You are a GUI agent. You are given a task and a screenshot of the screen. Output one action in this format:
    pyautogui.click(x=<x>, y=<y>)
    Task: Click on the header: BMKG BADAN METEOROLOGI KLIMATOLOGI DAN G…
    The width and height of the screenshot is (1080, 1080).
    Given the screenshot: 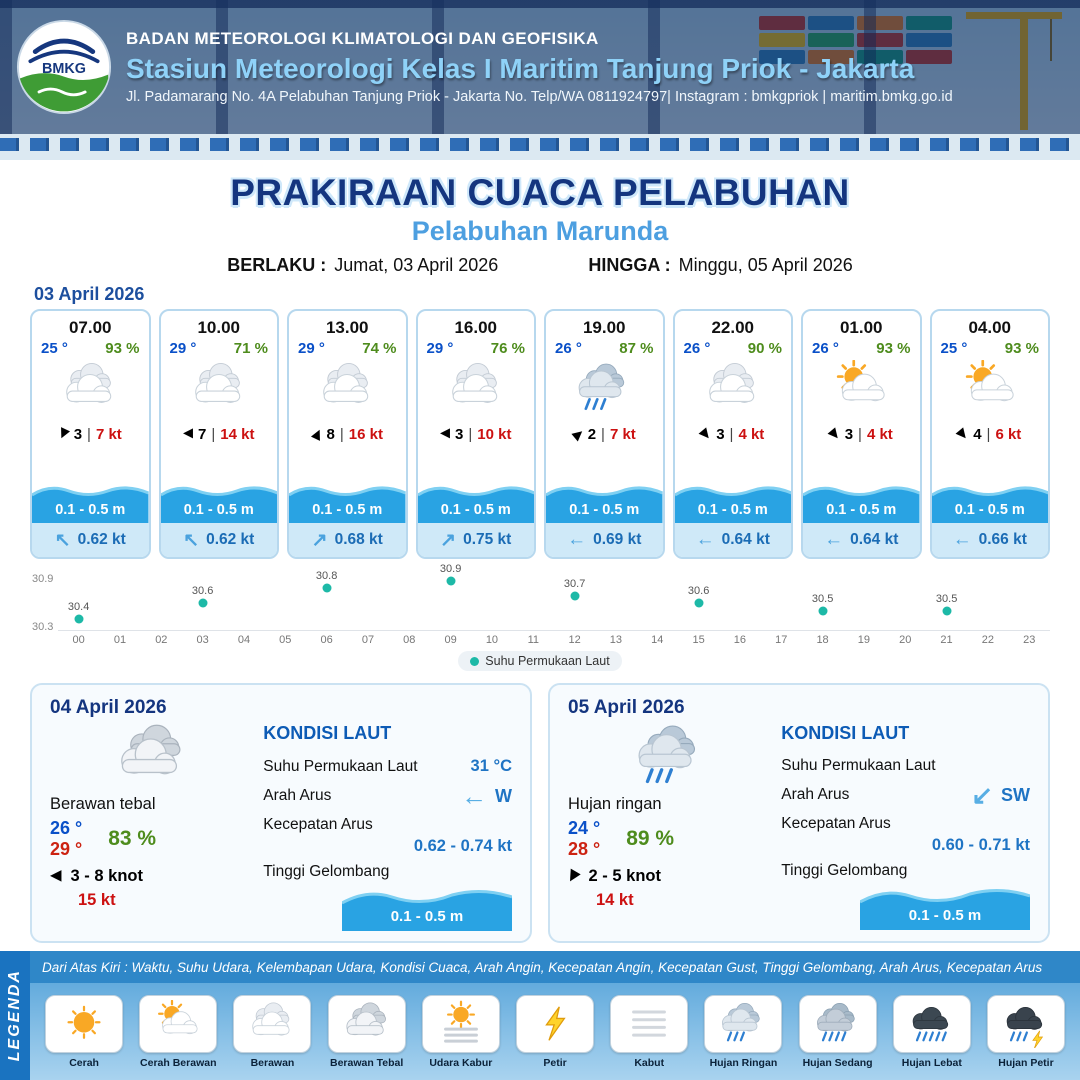 What is the action you would take?
    pyautogui.click(x=540, y=80)
    